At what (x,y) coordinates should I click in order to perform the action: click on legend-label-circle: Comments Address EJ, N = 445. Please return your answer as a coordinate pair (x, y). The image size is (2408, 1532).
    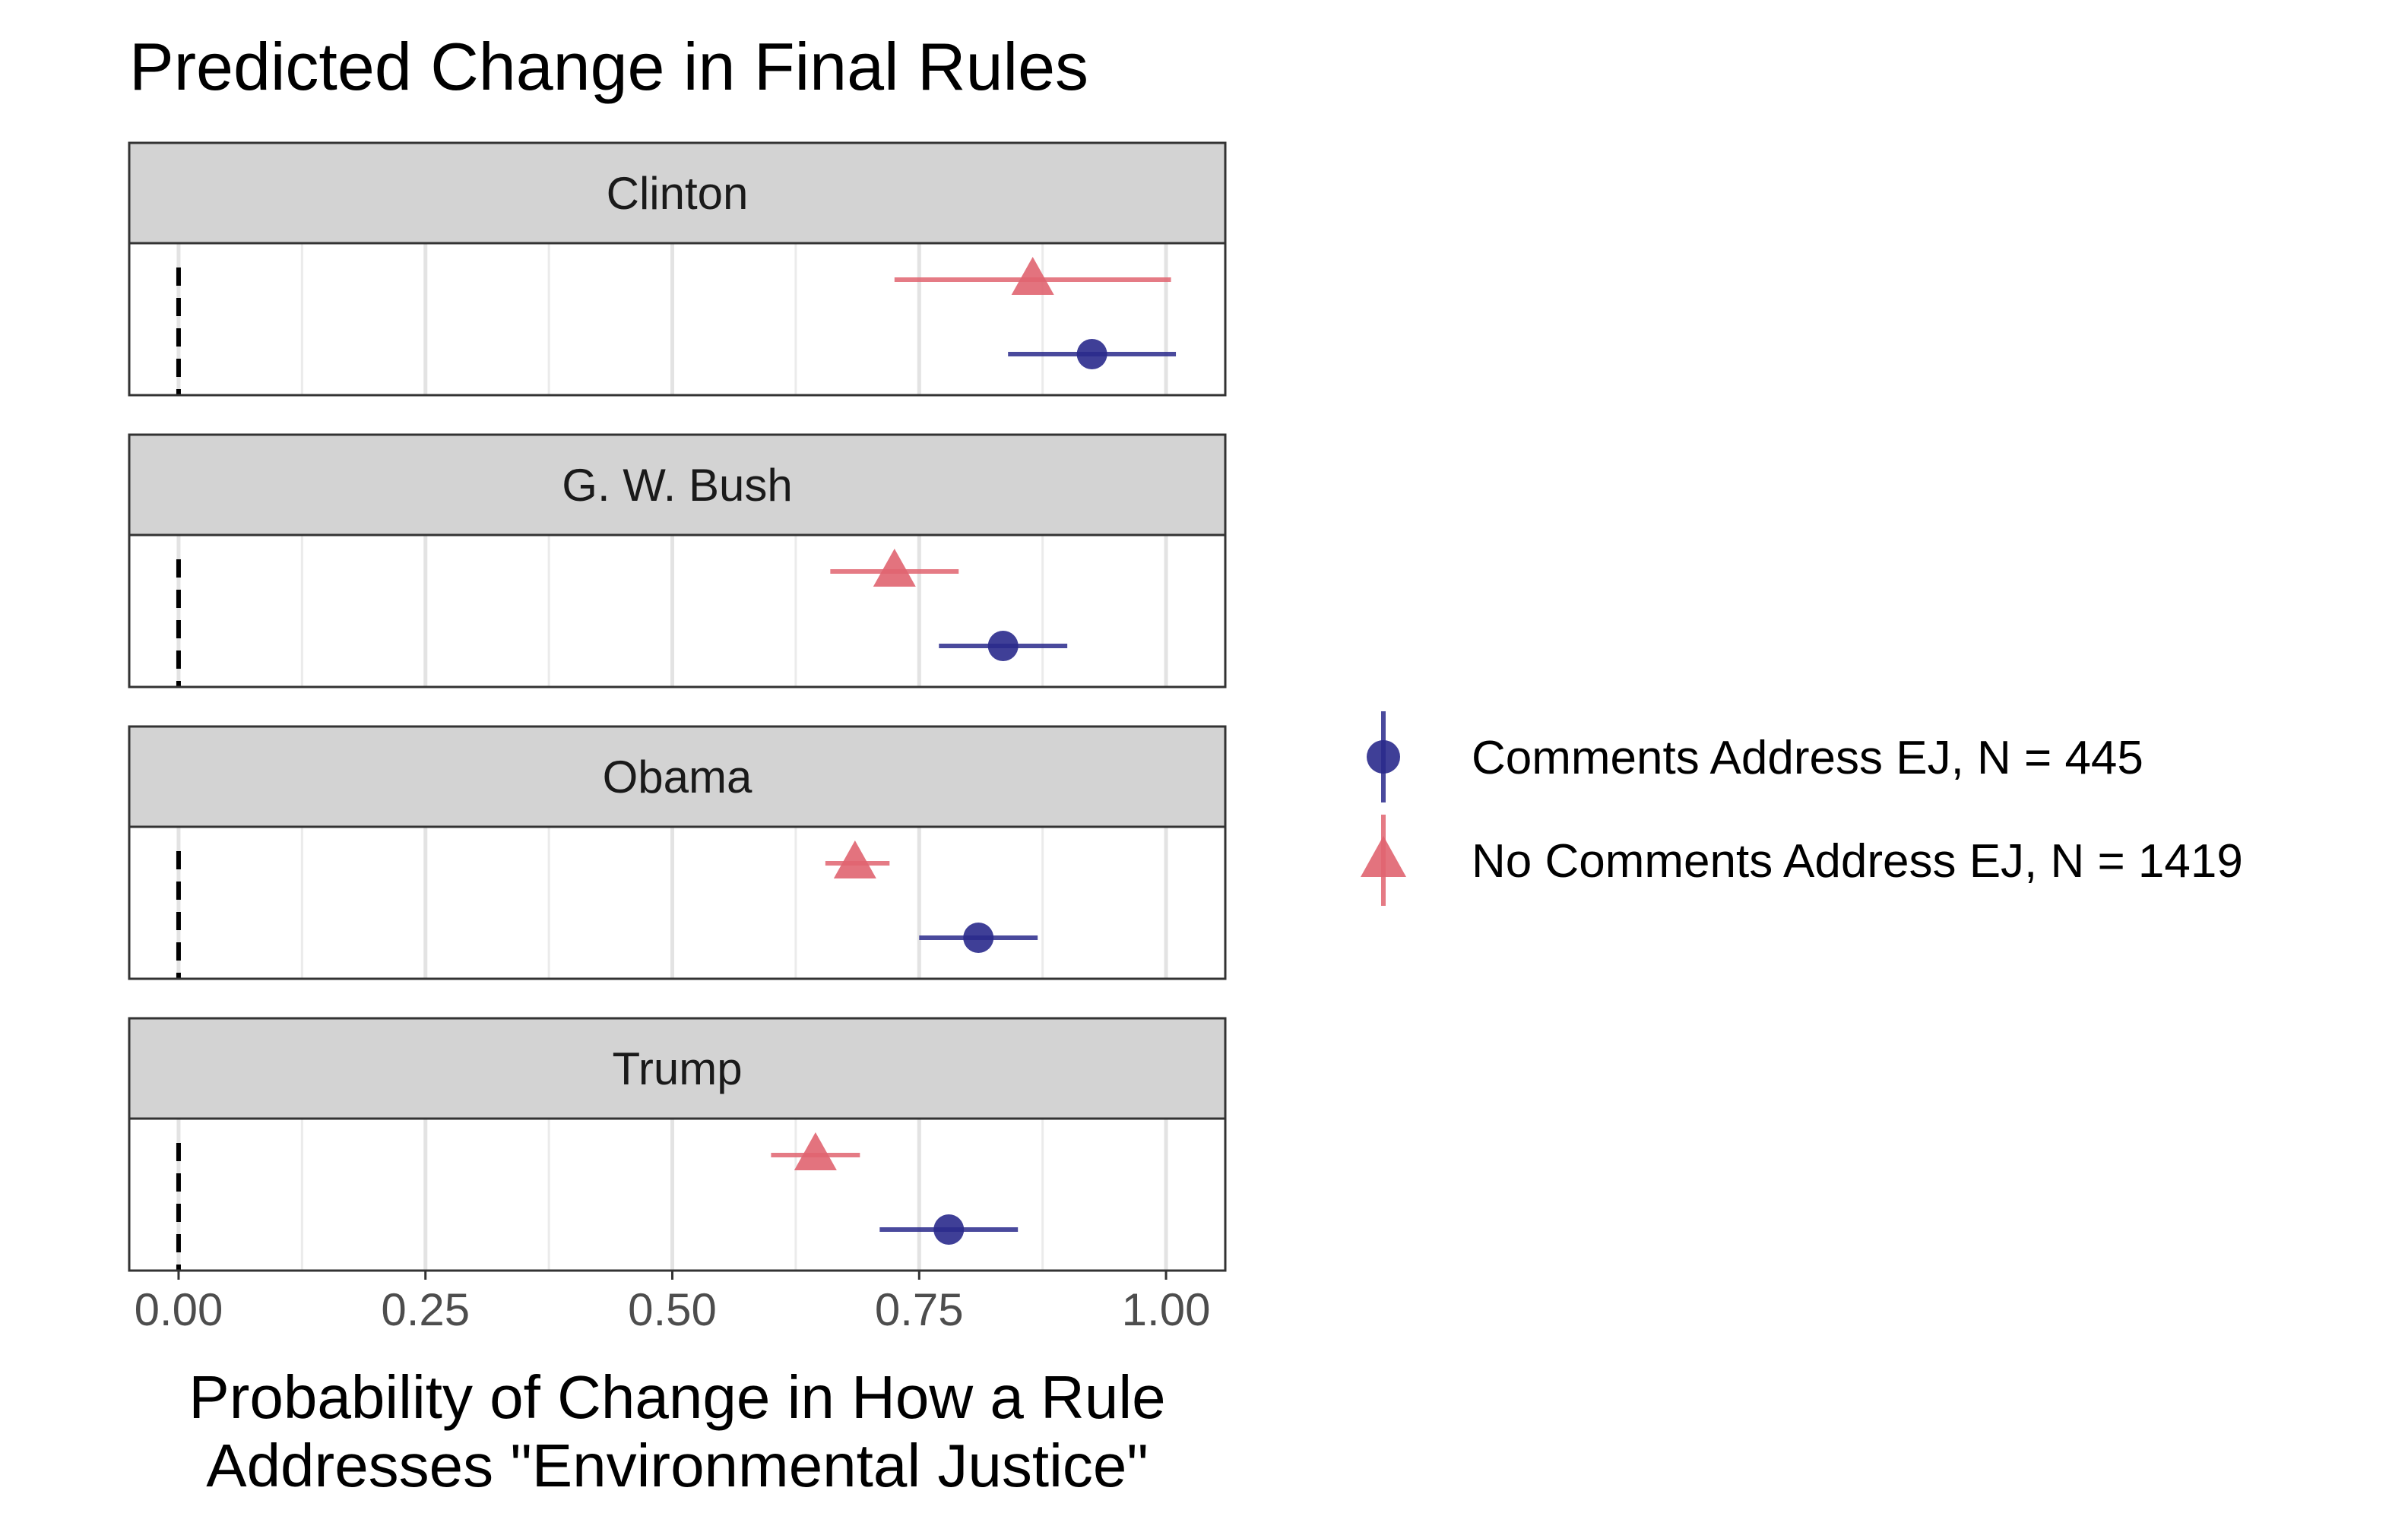
    Looking at the image, I should click on (1807, 758).